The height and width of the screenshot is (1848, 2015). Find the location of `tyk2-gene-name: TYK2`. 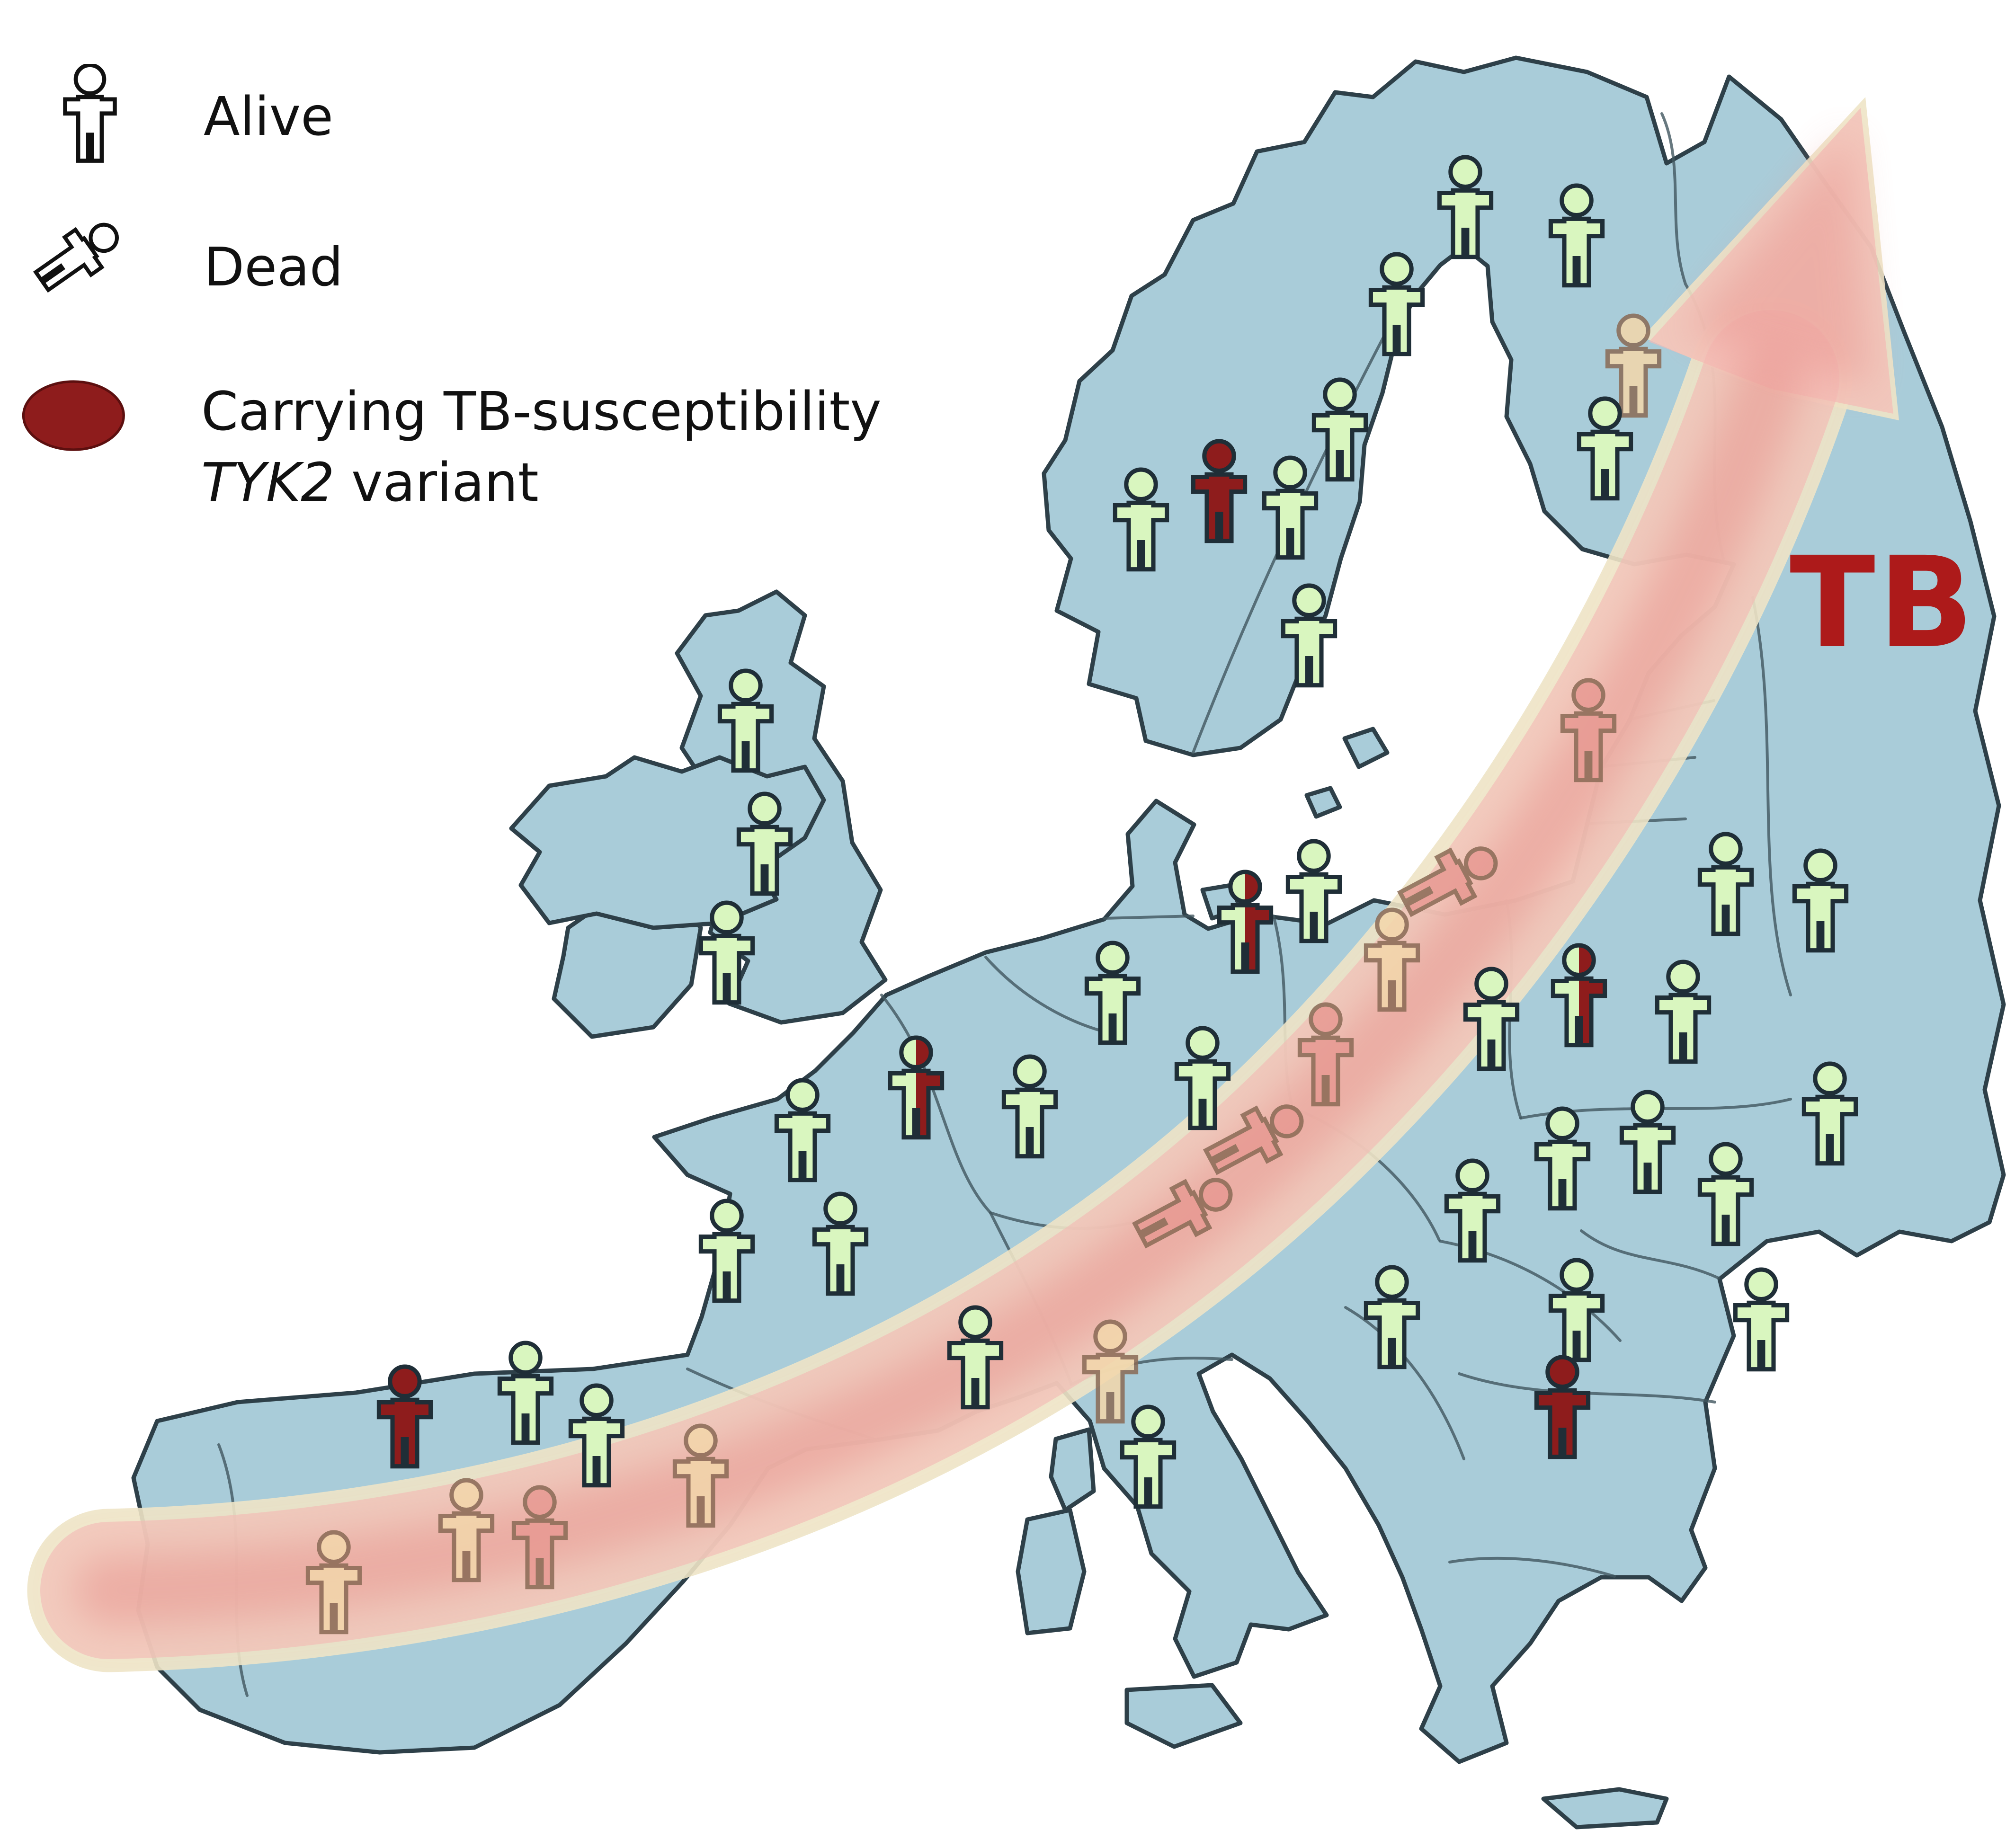

tyk2-gene-name: TYK2 is located at coordinates (268, 483).